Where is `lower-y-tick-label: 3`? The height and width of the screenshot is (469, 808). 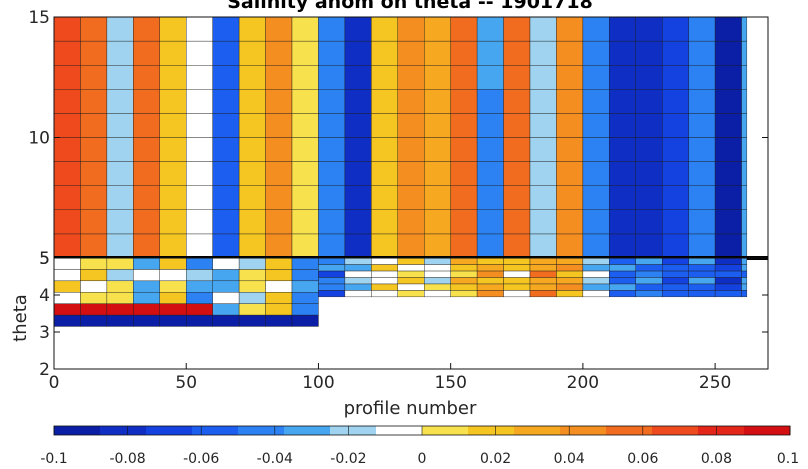 lower-y-tick-label: 3 is located at coordinates (44, 333).